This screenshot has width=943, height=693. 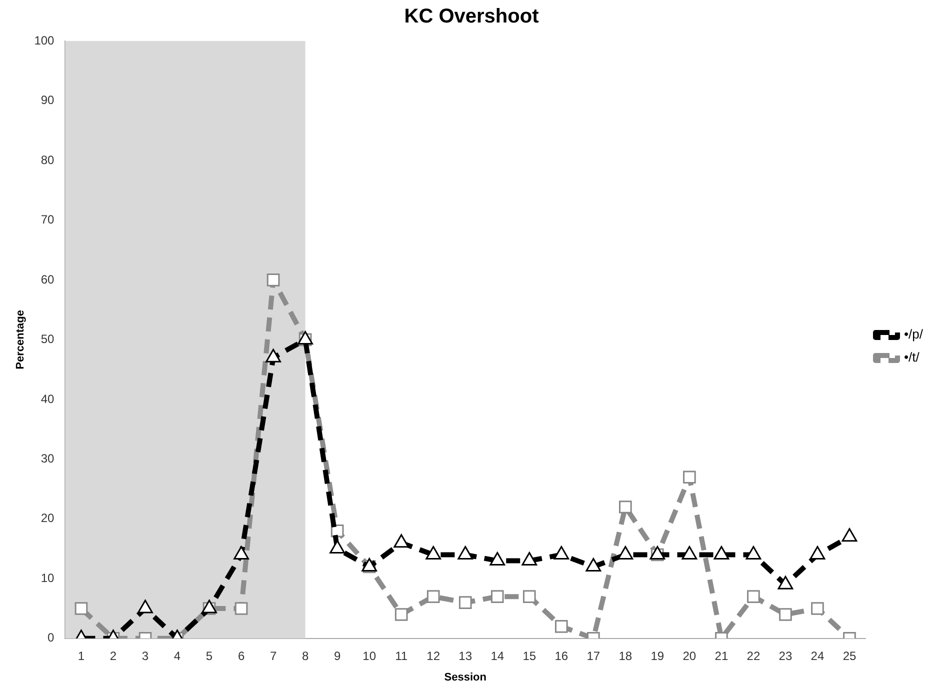 What do you see at coordinates (849, 655) in the screenshot?
I see `x-tick-label: 25` at bounding box center [849, 655].